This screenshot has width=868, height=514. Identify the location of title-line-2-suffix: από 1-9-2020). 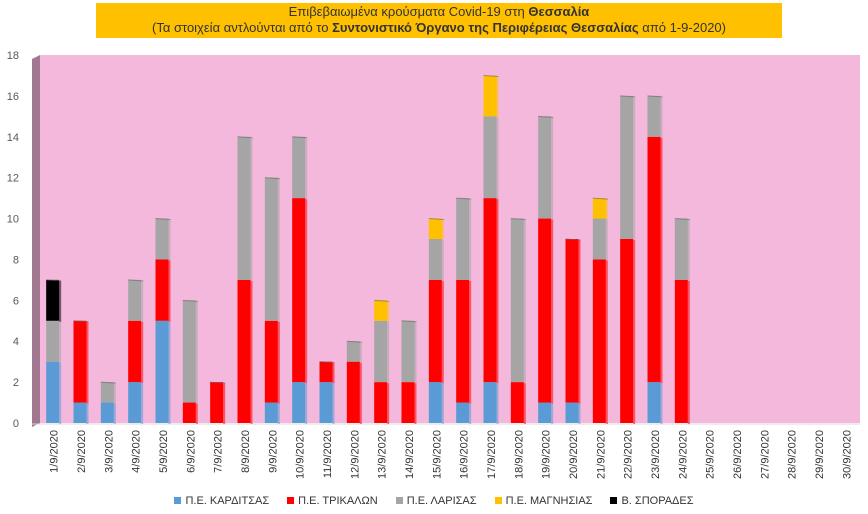
(682, 27).